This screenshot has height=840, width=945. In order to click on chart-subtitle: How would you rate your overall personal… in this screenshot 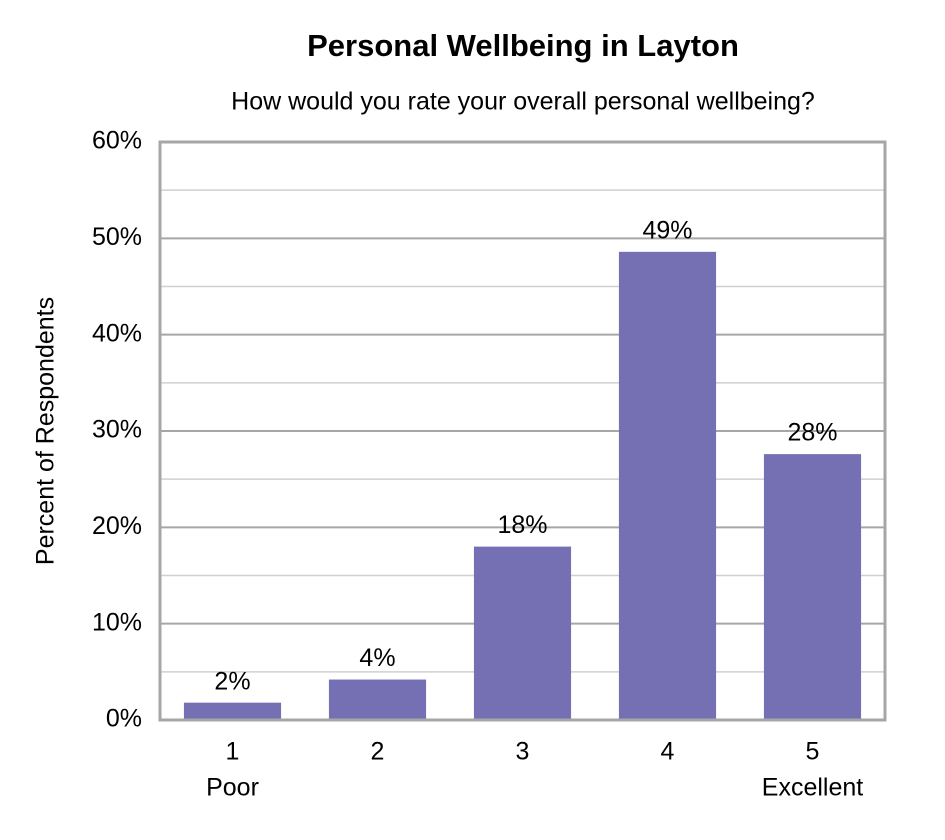, I will do `click(523, 102)`.